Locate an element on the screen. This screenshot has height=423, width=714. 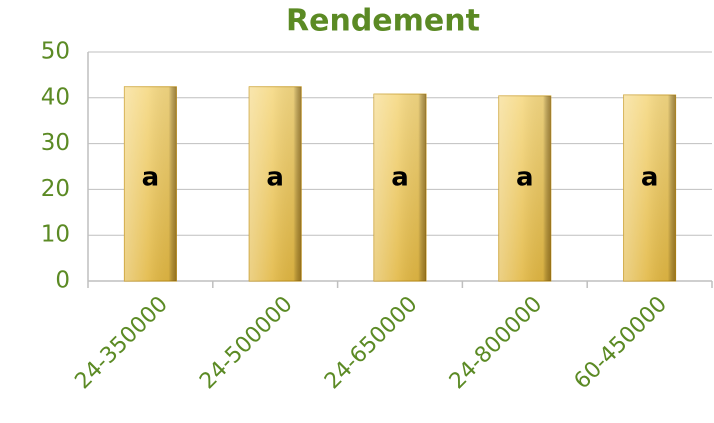
y-tick-label: 50 is located at coordinates (55, 52).